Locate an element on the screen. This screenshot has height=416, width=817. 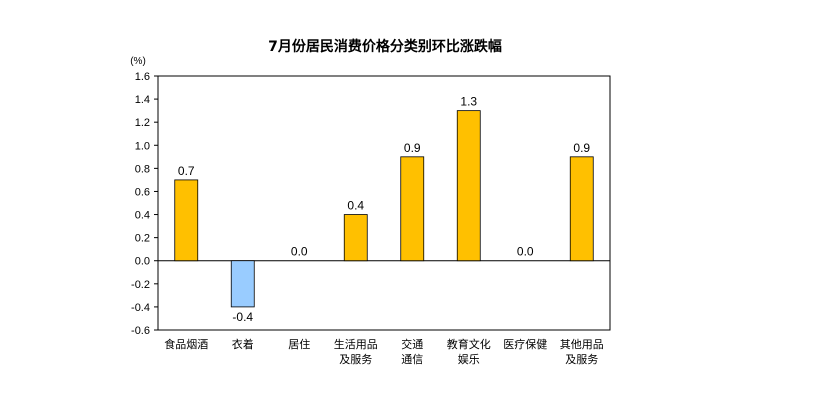
y-tick-label: 0.2 is located at coordinates (142, 239).